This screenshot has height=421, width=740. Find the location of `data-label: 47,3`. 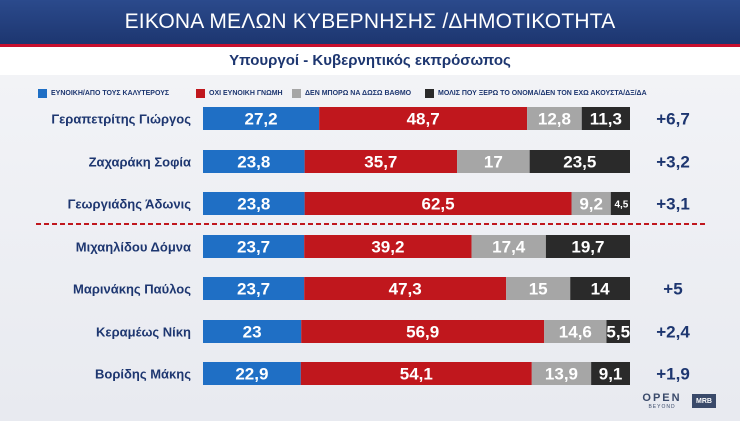

data-label: 47,3 is located at coordinates (405, 289).